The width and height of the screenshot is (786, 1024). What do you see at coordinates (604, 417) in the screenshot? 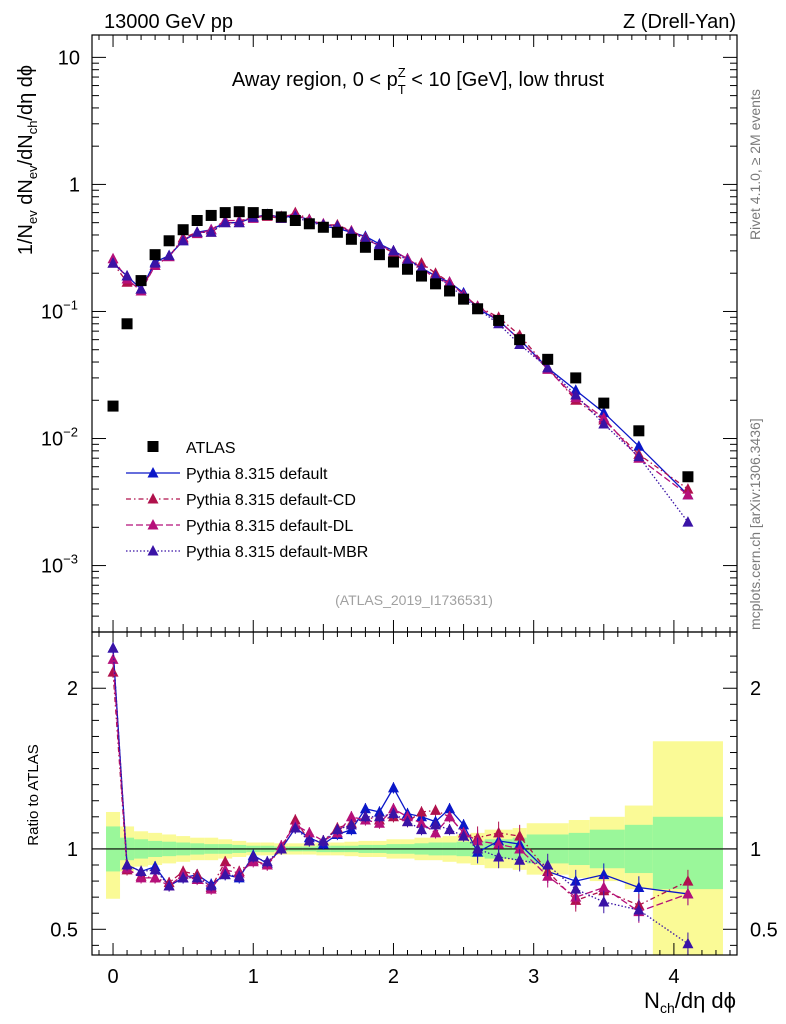
I see `marker-dl` at bounding box center [604, 417].